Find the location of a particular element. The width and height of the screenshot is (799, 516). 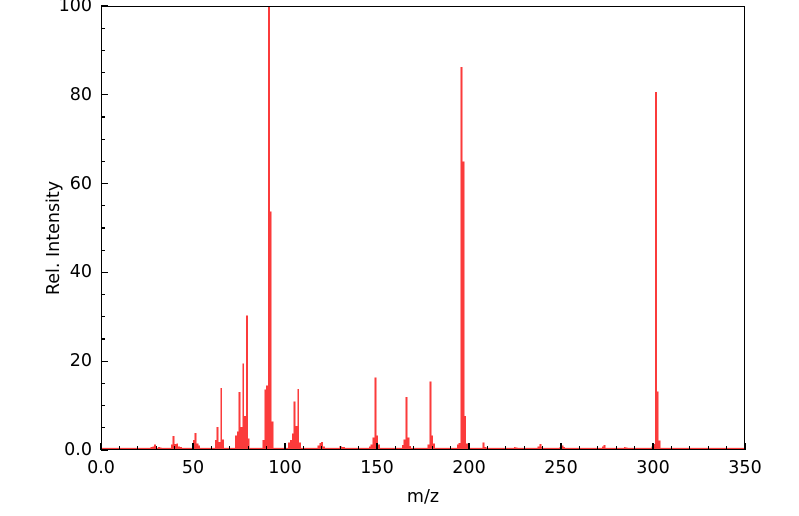

x-axis-title: m/z is located at coordinates (423, 497).